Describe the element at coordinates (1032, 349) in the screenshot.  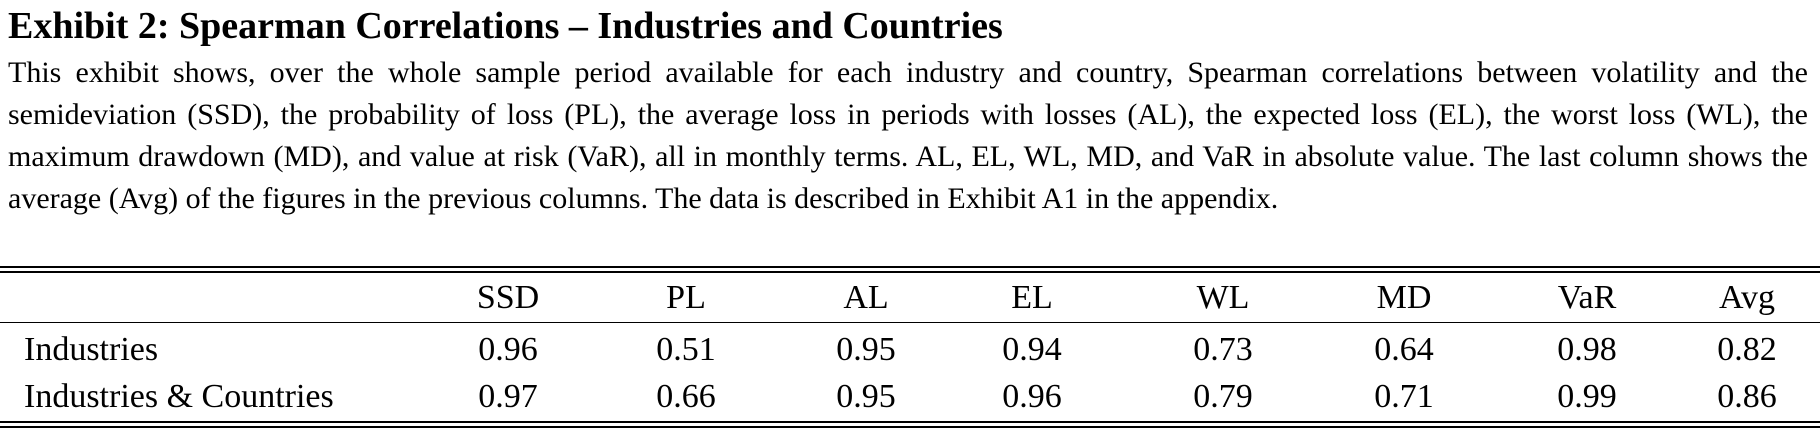
I see `cell-value: 0.94` at that location.